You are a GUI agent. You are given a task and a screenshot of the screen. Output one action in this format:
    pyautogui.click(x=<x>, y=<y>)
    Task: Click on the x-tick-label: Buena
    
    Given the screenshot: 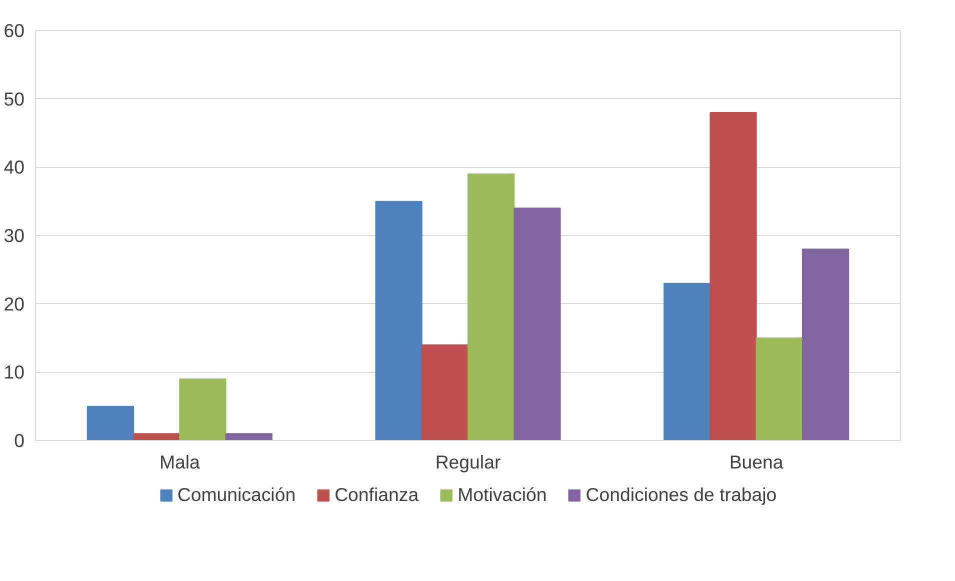 What is the action you would take?
    pyautogui.click(x=756, y=462)
    